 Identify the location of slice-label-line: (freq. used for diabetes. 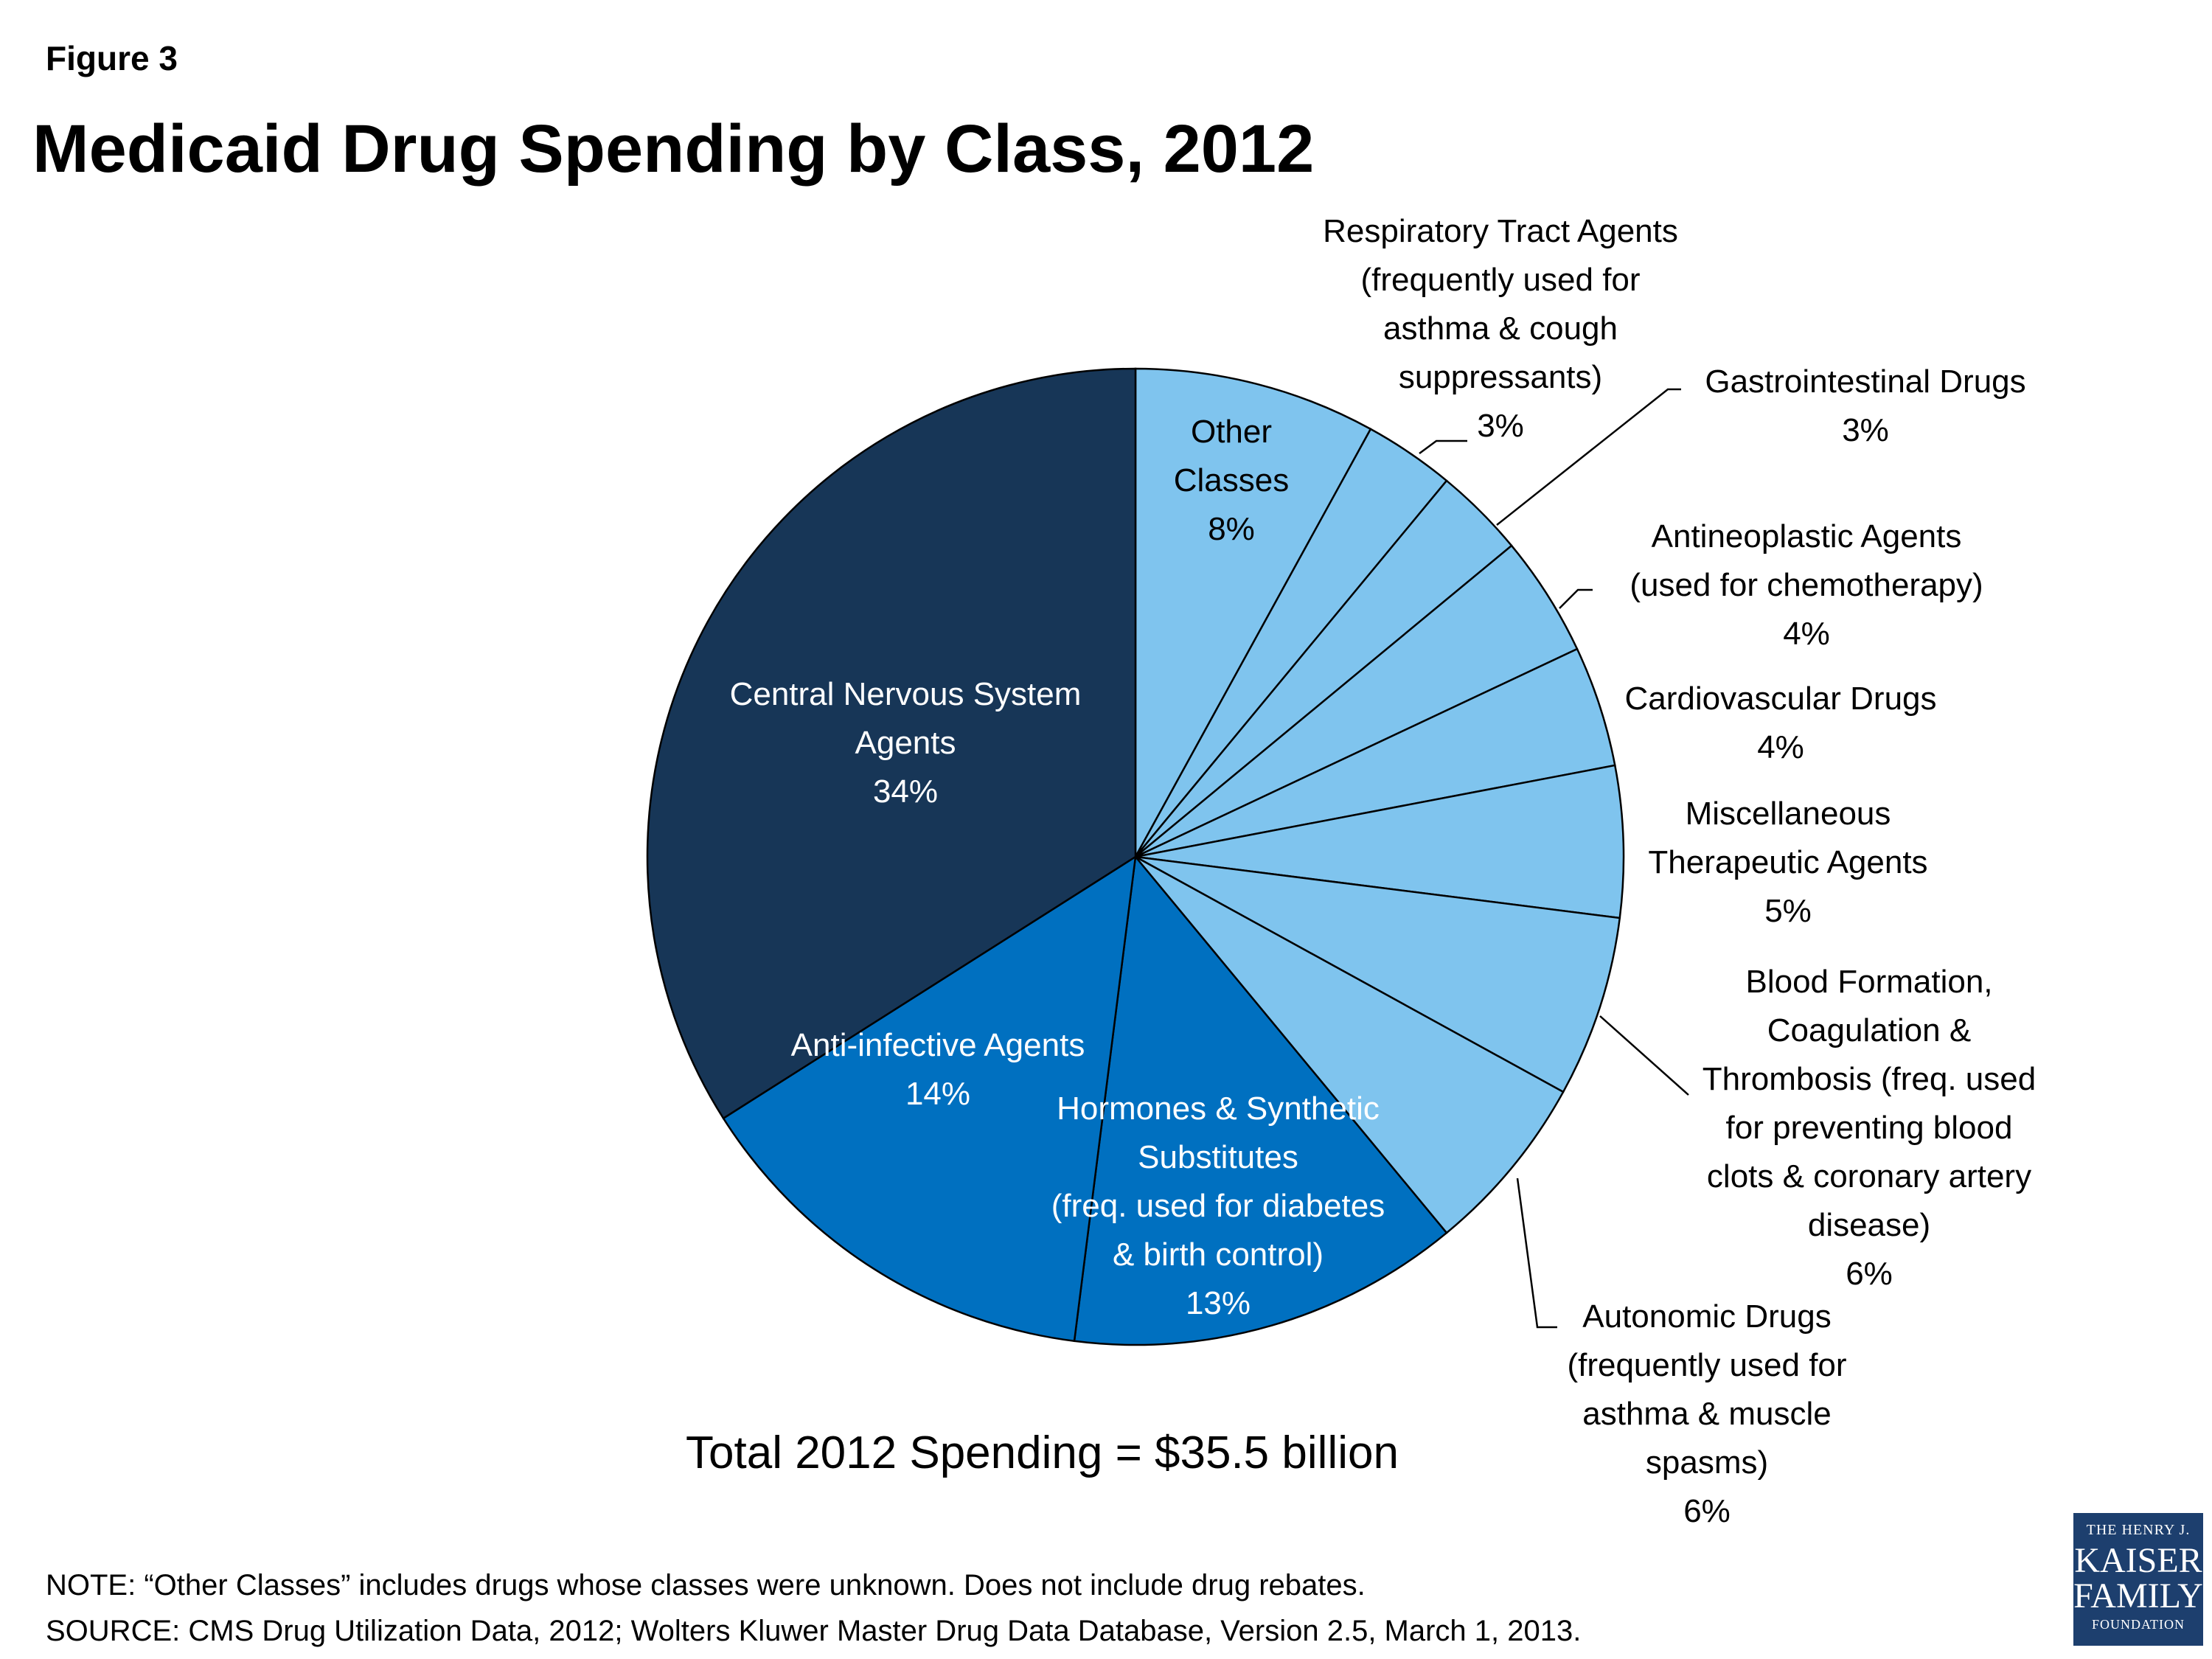
(1218, 1206).